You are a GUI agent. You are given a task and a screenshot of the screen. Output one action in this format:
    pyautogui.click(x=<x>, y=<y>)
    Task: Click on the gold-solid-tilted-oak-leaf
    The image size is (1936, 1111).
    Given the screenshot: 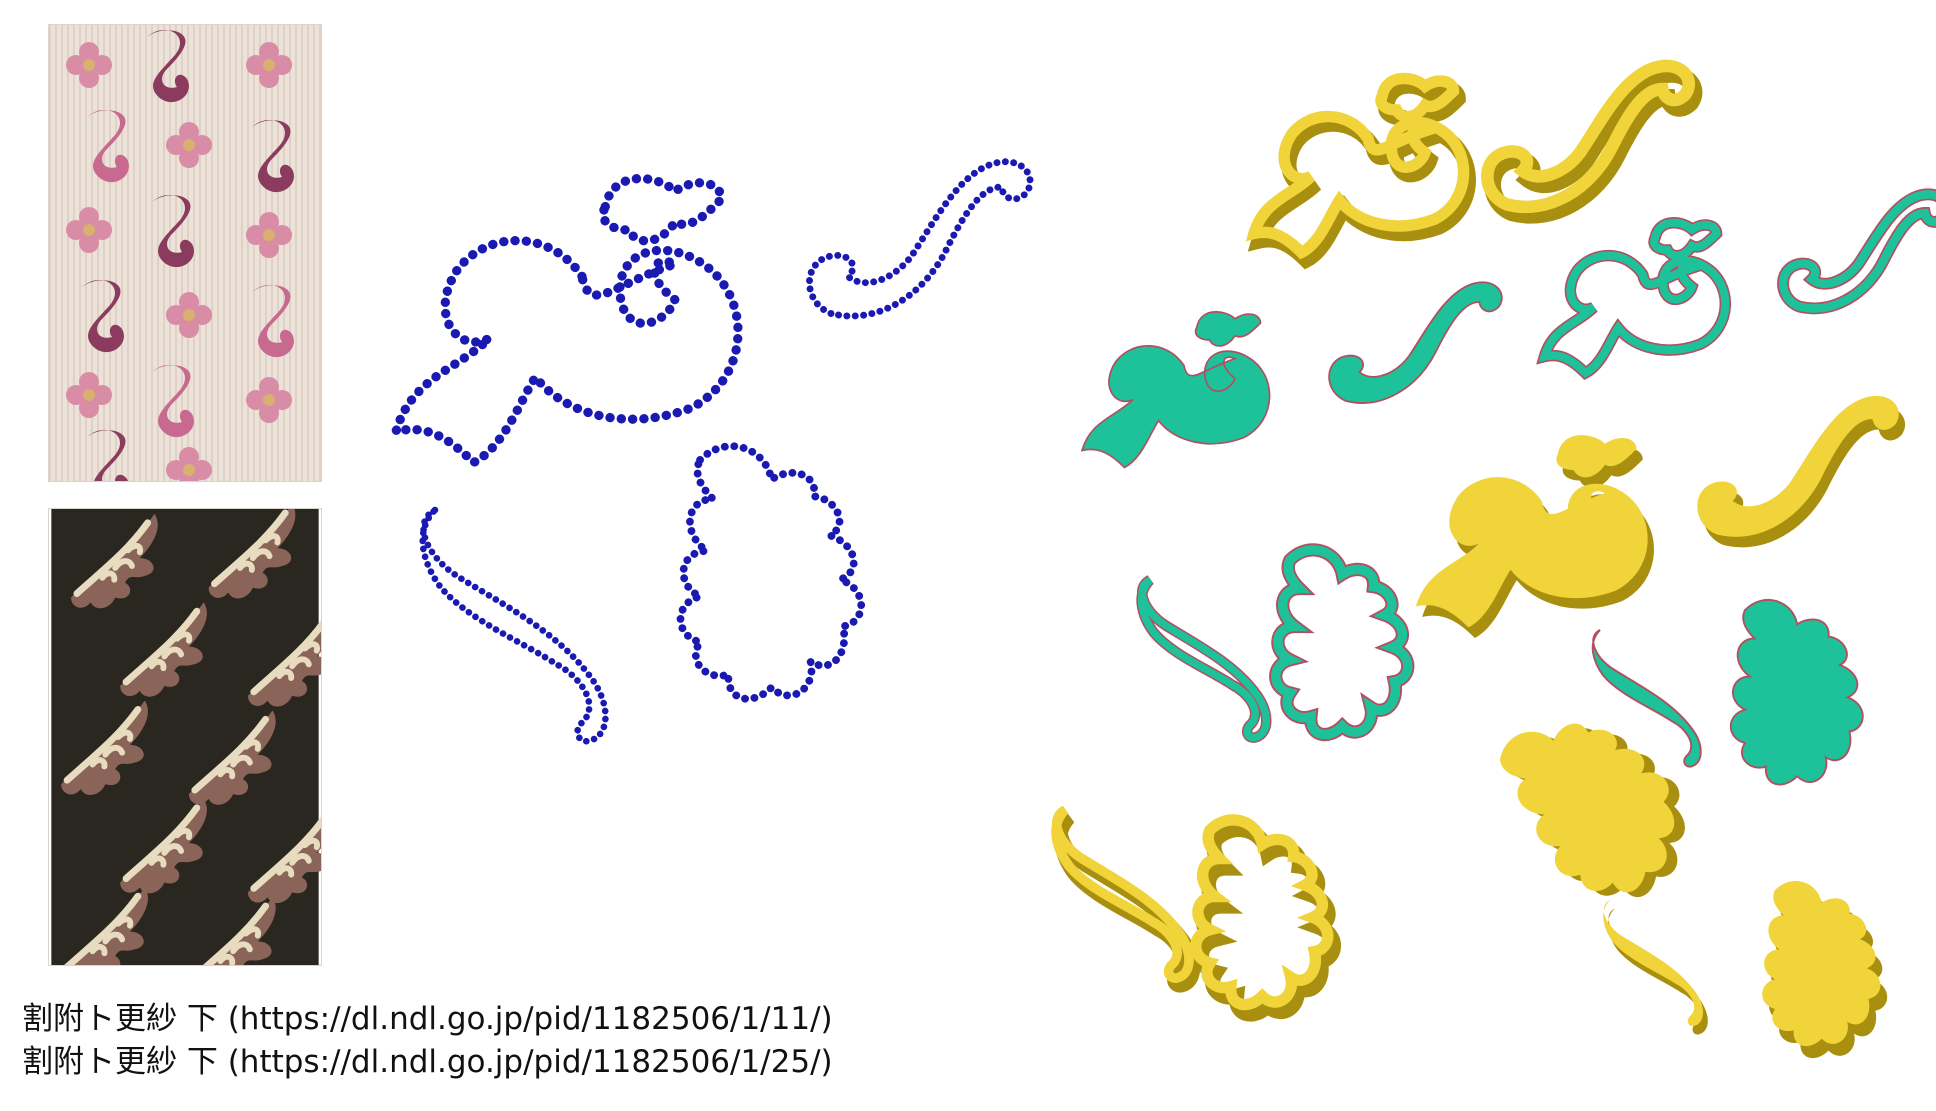 What is the action you would take?
    pyautogui.click(x=1599, y=802)
    